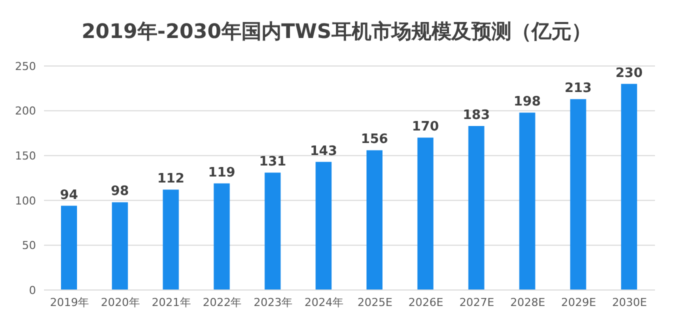 The width and height of the screenshot is (673, 322). I want to click on x-tick-label: 2027E, so click(476, 302).